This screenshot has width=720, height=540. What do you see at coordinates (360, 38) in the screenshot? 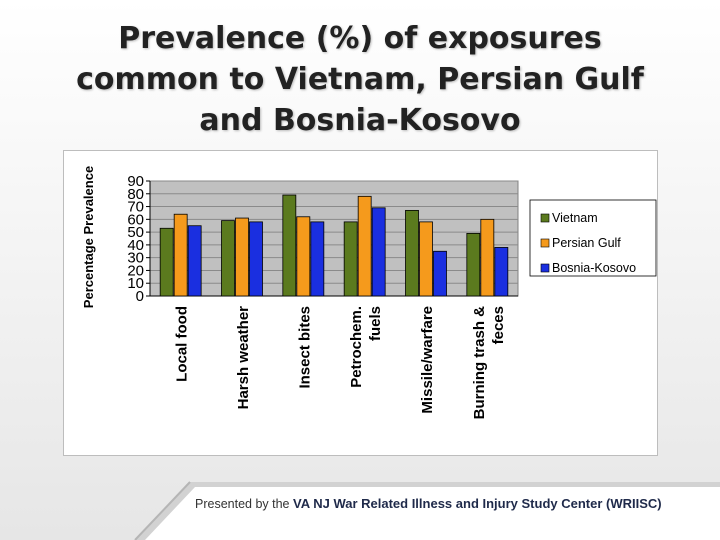
I see `slide-title-line-1: Prevalence (%) of exposures` at bounding box center [360, 38].